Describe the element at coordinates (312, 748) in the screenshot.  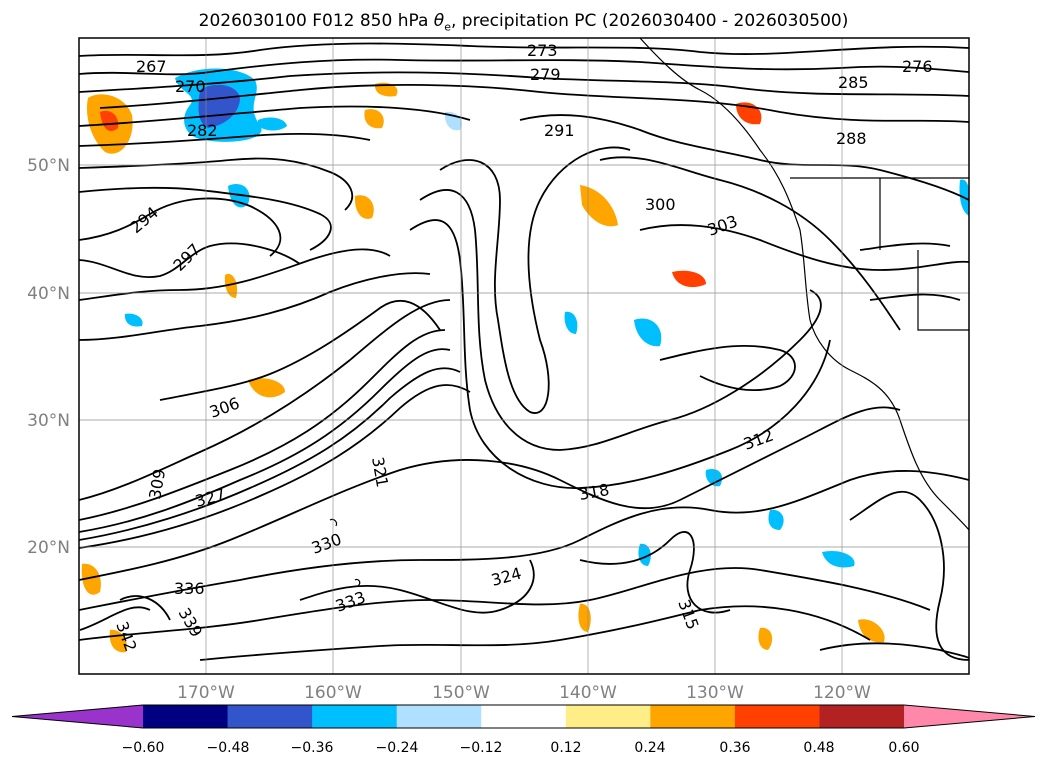
I see `colorbar-tick-label: −0.36` at that location.